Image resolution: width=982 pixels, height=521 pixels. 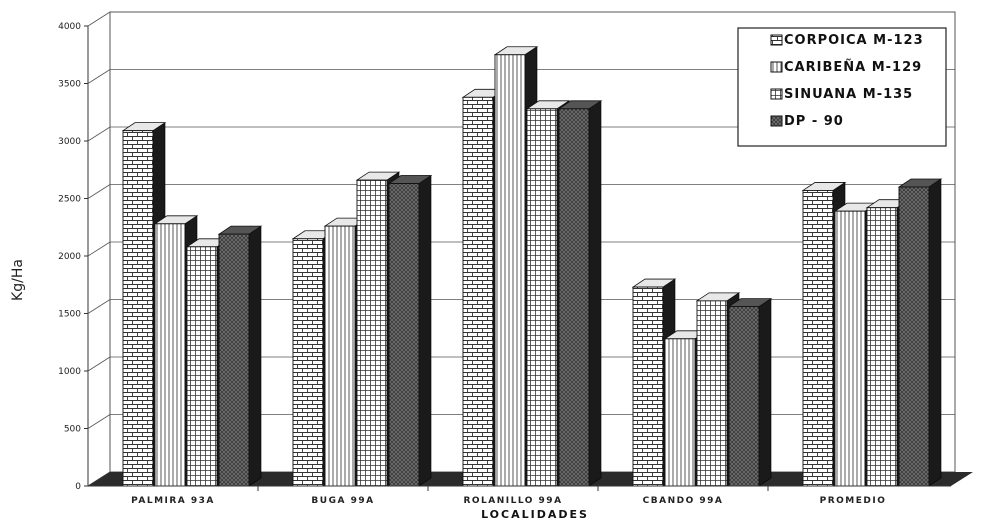 What do you see at coordinates (683, 501) in the screenshot?
I see `x-tick-label: CBANDO 99A` at bounding box center [683, 501].